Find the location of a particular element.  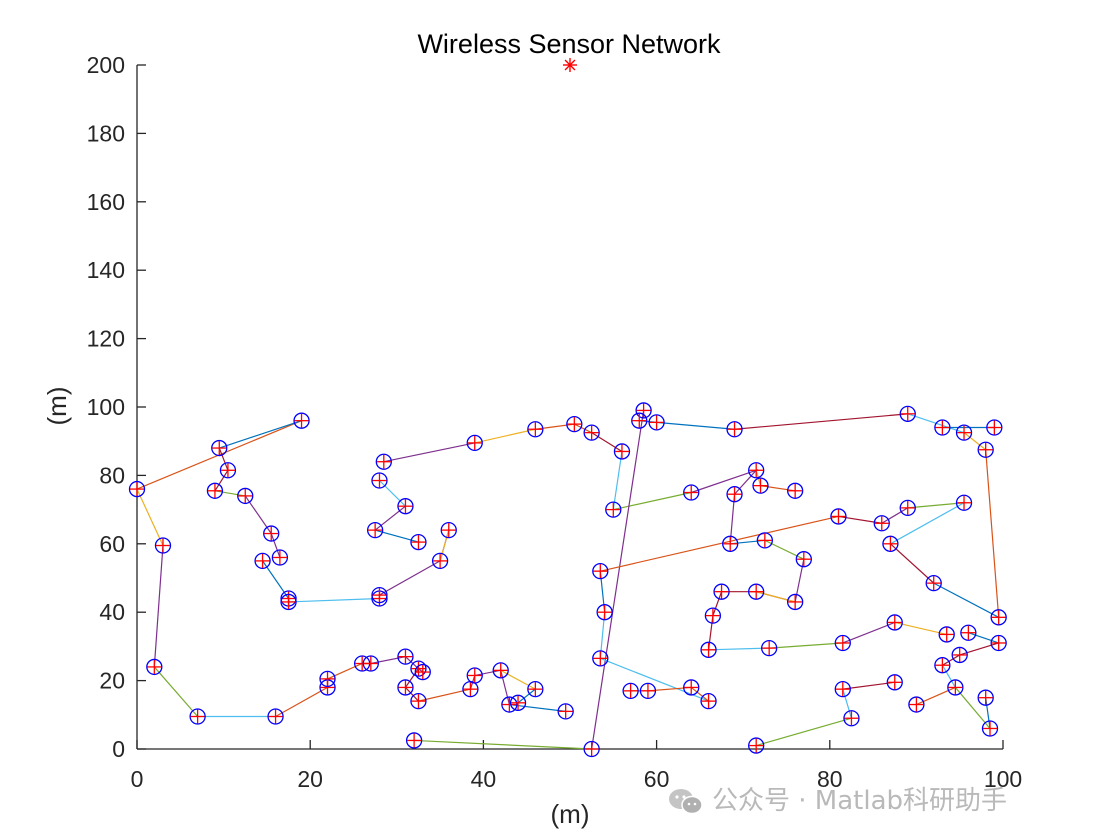

watermark-text: 公众号 · Matlab科研助手 is located at coordinates (860, 801).